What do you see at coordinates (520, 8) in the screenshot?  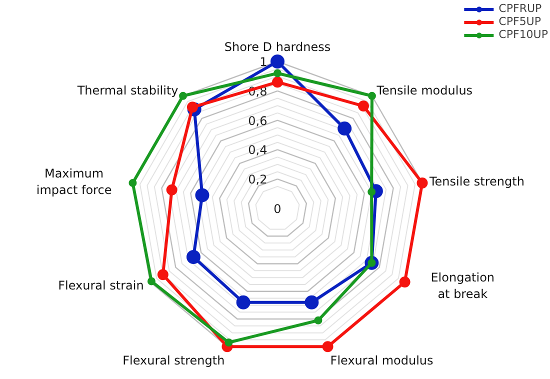 I see `legend-label: CPFRUP` at bounding box center [520, 8].